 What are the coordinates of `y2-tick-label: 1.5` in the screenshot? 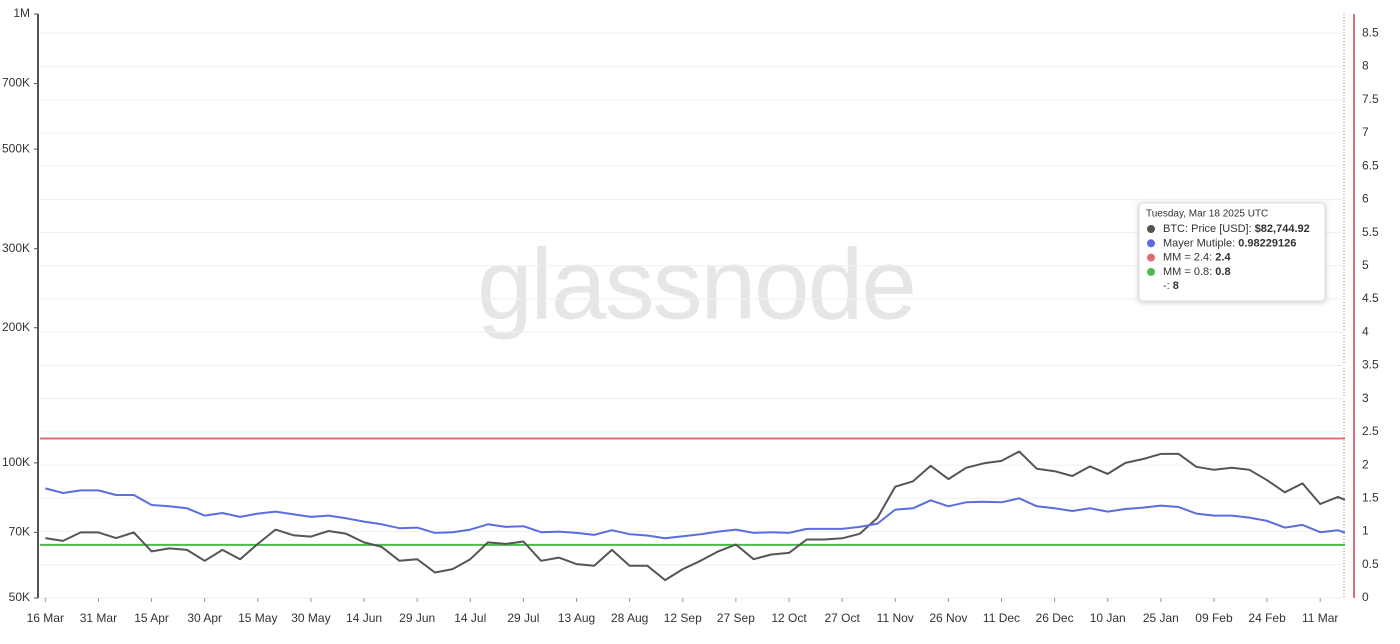 It's located at (1370, 498).